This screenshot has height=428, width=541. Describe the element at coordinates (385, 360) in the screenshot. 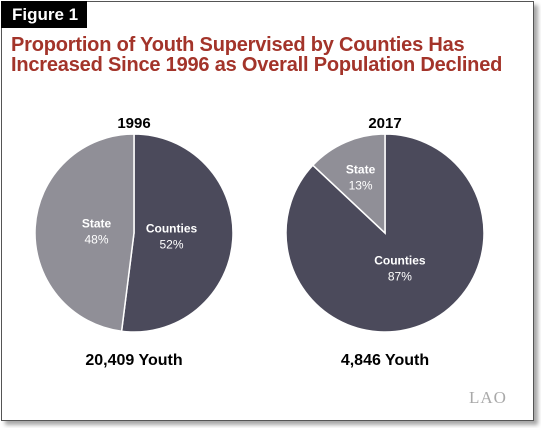

I see `pie-total-label: 4,846 Youth` at that location.